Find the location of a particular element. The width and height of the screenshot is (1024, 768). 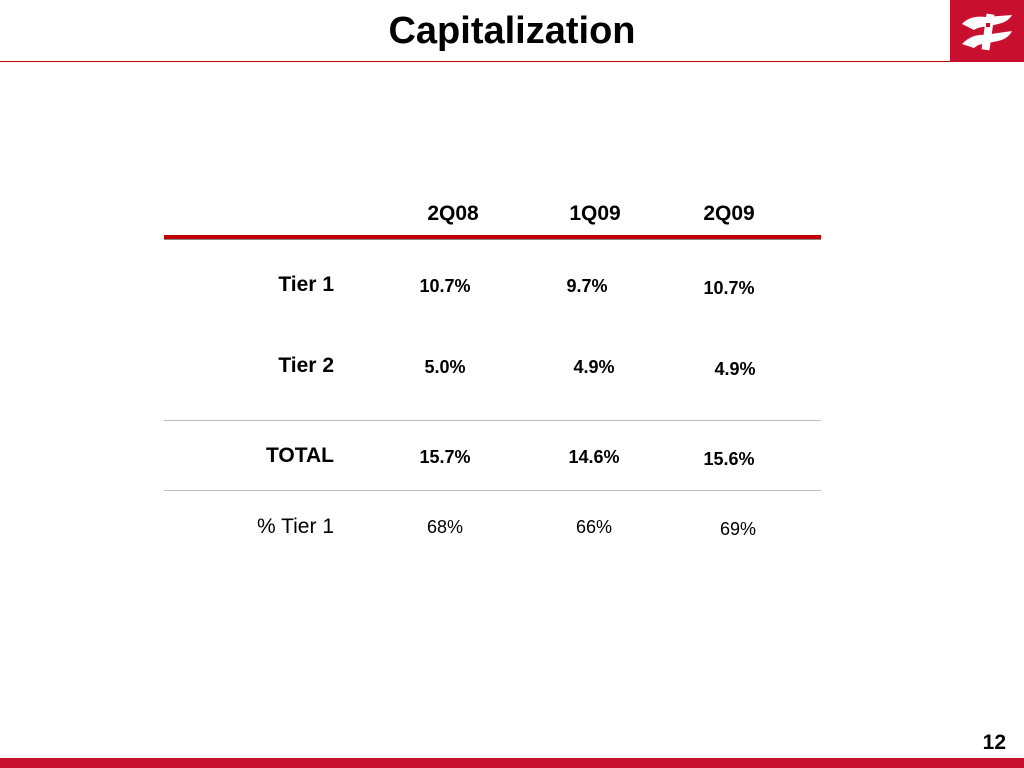

cell-tier2-2q09: 4.9% is located at coordinates (735, 369).